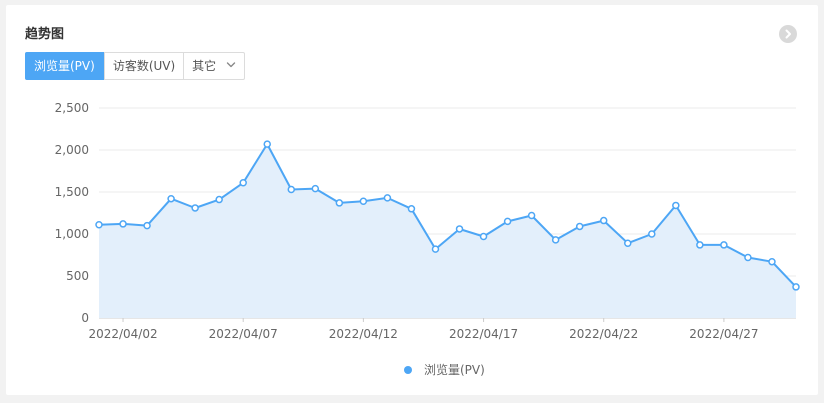 This screenshot has height=403, width=824. Describe the element at coordinates (204, 66) in the screenshot. I see `tab-other-label: 其它` at that location.